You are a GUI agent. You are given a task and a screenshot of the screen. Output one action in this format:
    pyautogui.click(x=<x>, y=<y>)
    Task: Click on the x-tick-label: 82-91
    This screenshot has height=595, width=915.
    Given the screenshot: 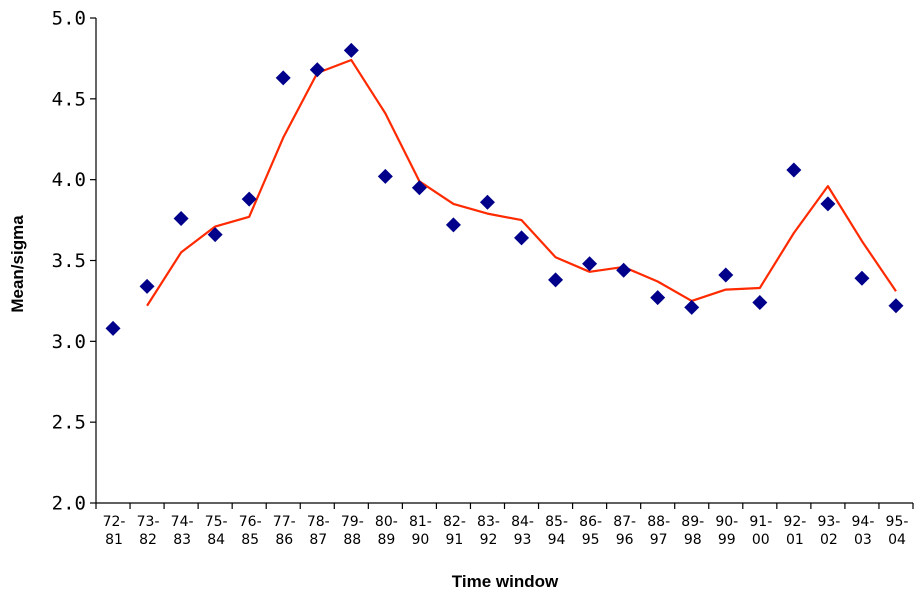 What is the action you would take?
    pyautogui.click(x=454, y=531)
    